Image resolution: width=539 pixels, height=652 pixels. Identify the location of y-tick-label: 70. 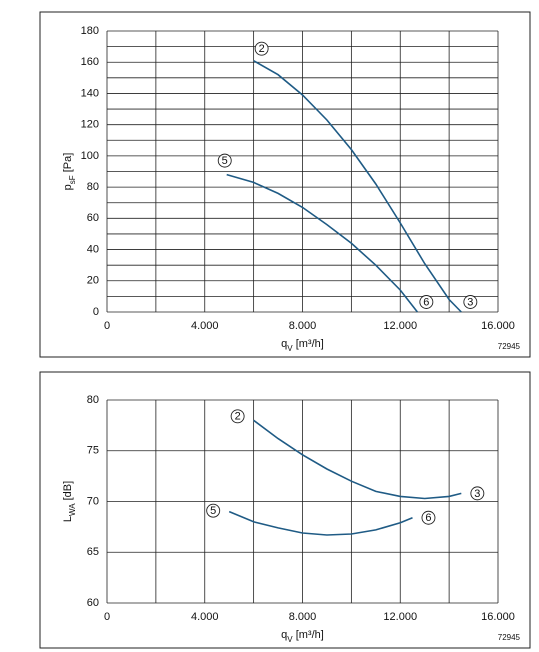
(93, 501).